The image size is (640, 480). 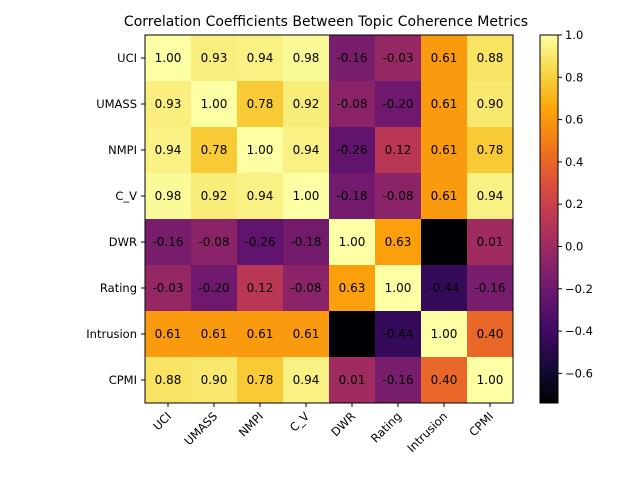 I want to click on row-tick-label: NMPI, so click(x=122, y=150).